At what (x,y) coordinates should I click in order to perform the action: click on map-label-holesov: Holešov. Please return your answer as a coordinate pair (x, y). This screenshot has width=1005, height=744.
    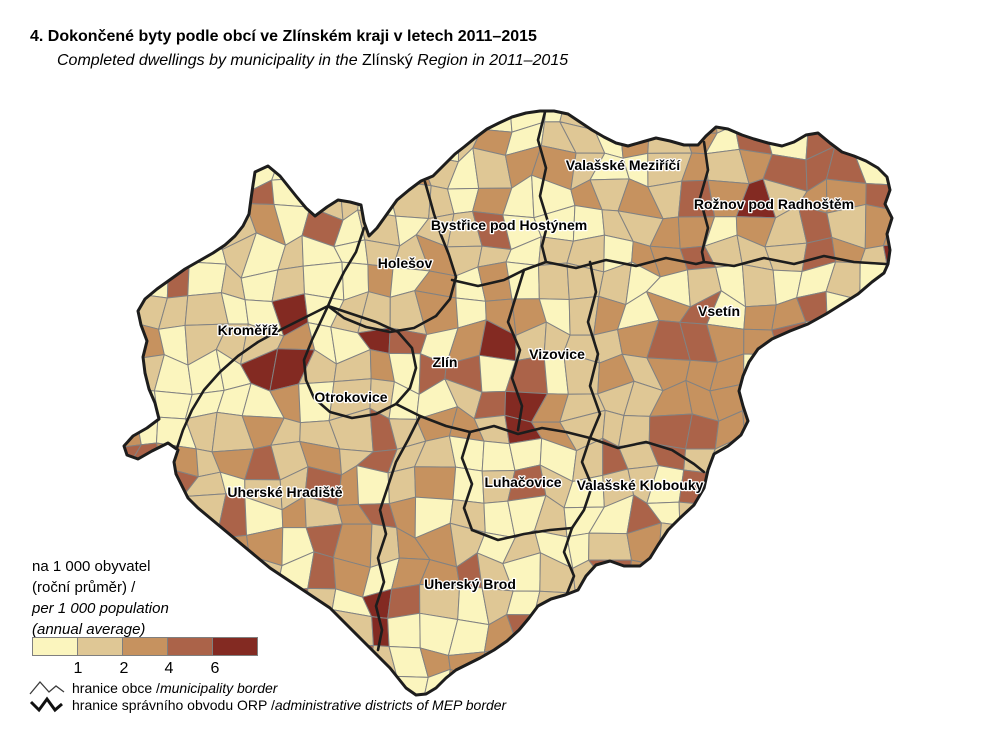
    Looking at the image, I should click on (405, 263).